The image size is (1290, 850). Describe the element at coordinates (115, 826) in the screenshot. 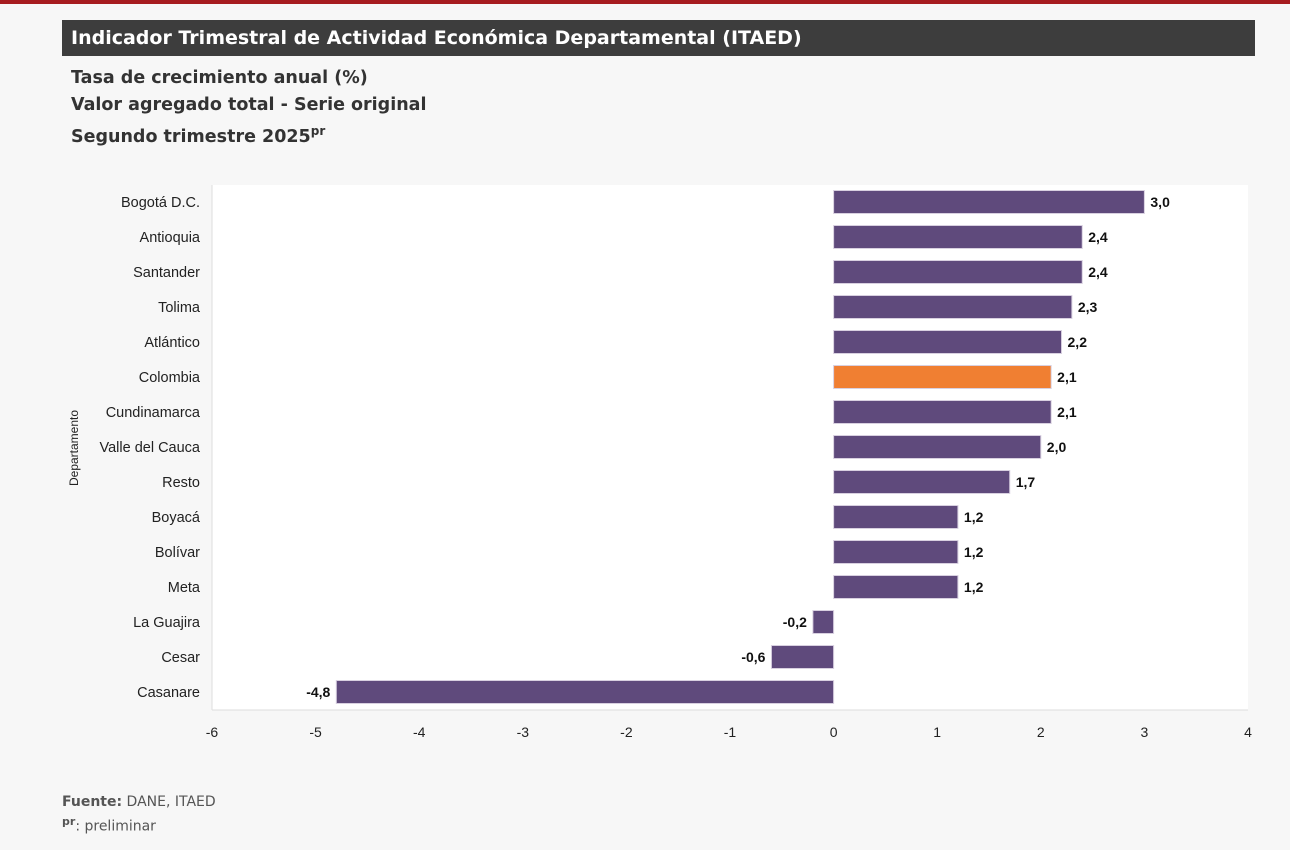

I see `preliminary-text: : preliminar` at that location.